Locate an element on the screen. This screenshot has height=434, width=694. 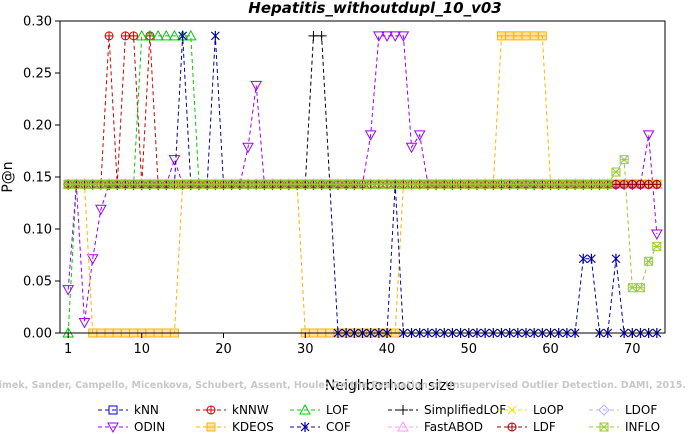
legend-label: ODIN is located at coordinates (149, 427).